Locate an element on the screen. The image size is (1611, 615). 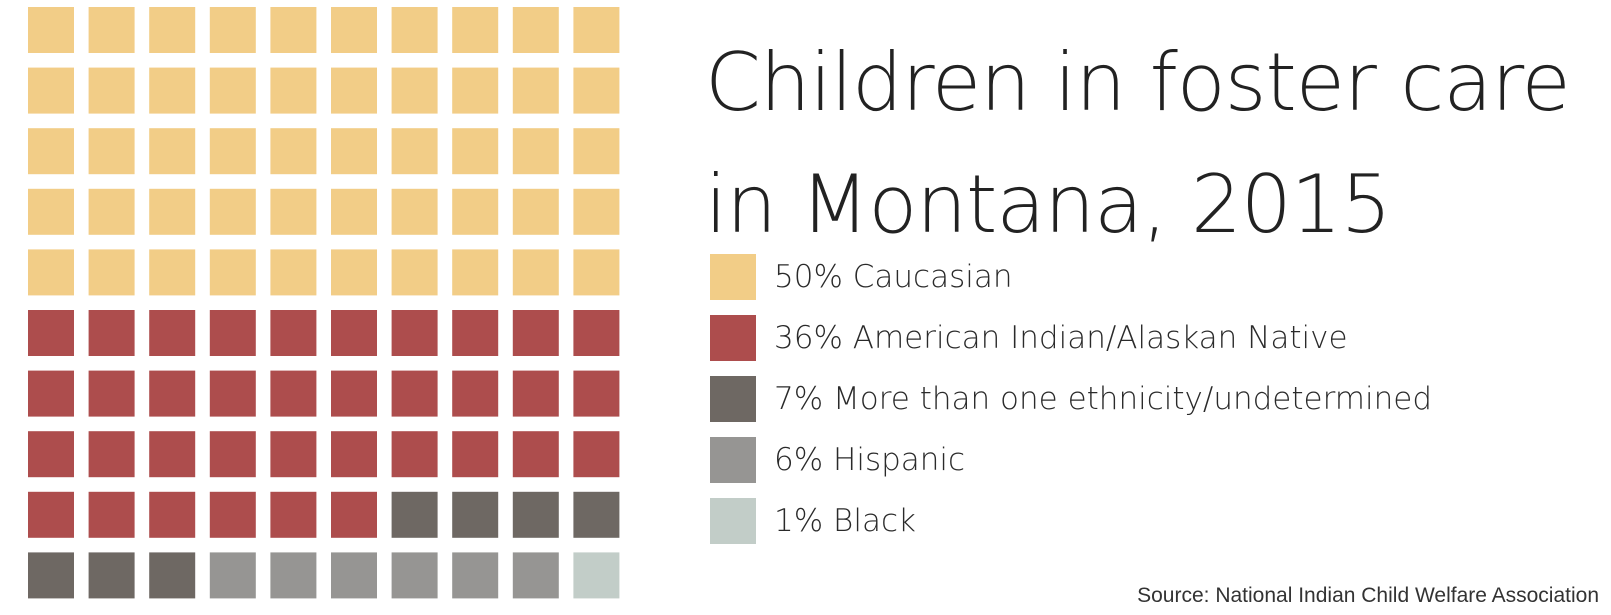
legend-item-american-indian: 36% American Indian/Alaskan Native is located at coordinates (1071, 338).